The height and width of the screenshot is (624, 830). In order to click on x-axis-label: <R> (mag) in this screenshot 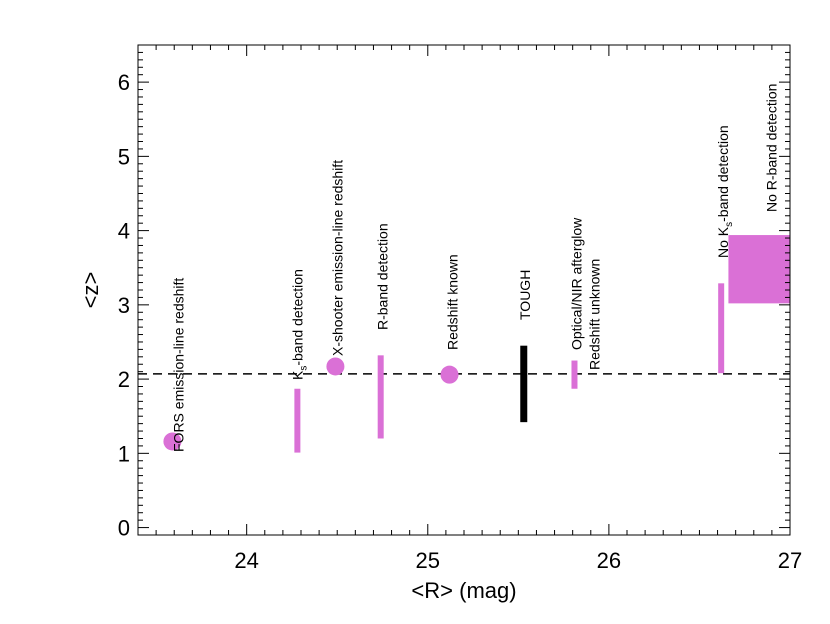, I will do `click(463, 590)`.